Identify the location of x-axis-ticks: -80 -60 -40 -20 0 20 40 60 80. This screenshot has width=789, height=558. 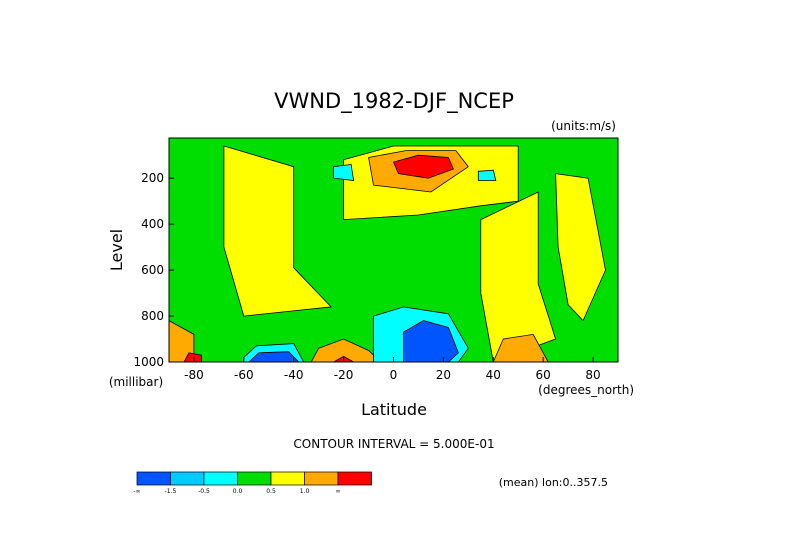
(392, 369).